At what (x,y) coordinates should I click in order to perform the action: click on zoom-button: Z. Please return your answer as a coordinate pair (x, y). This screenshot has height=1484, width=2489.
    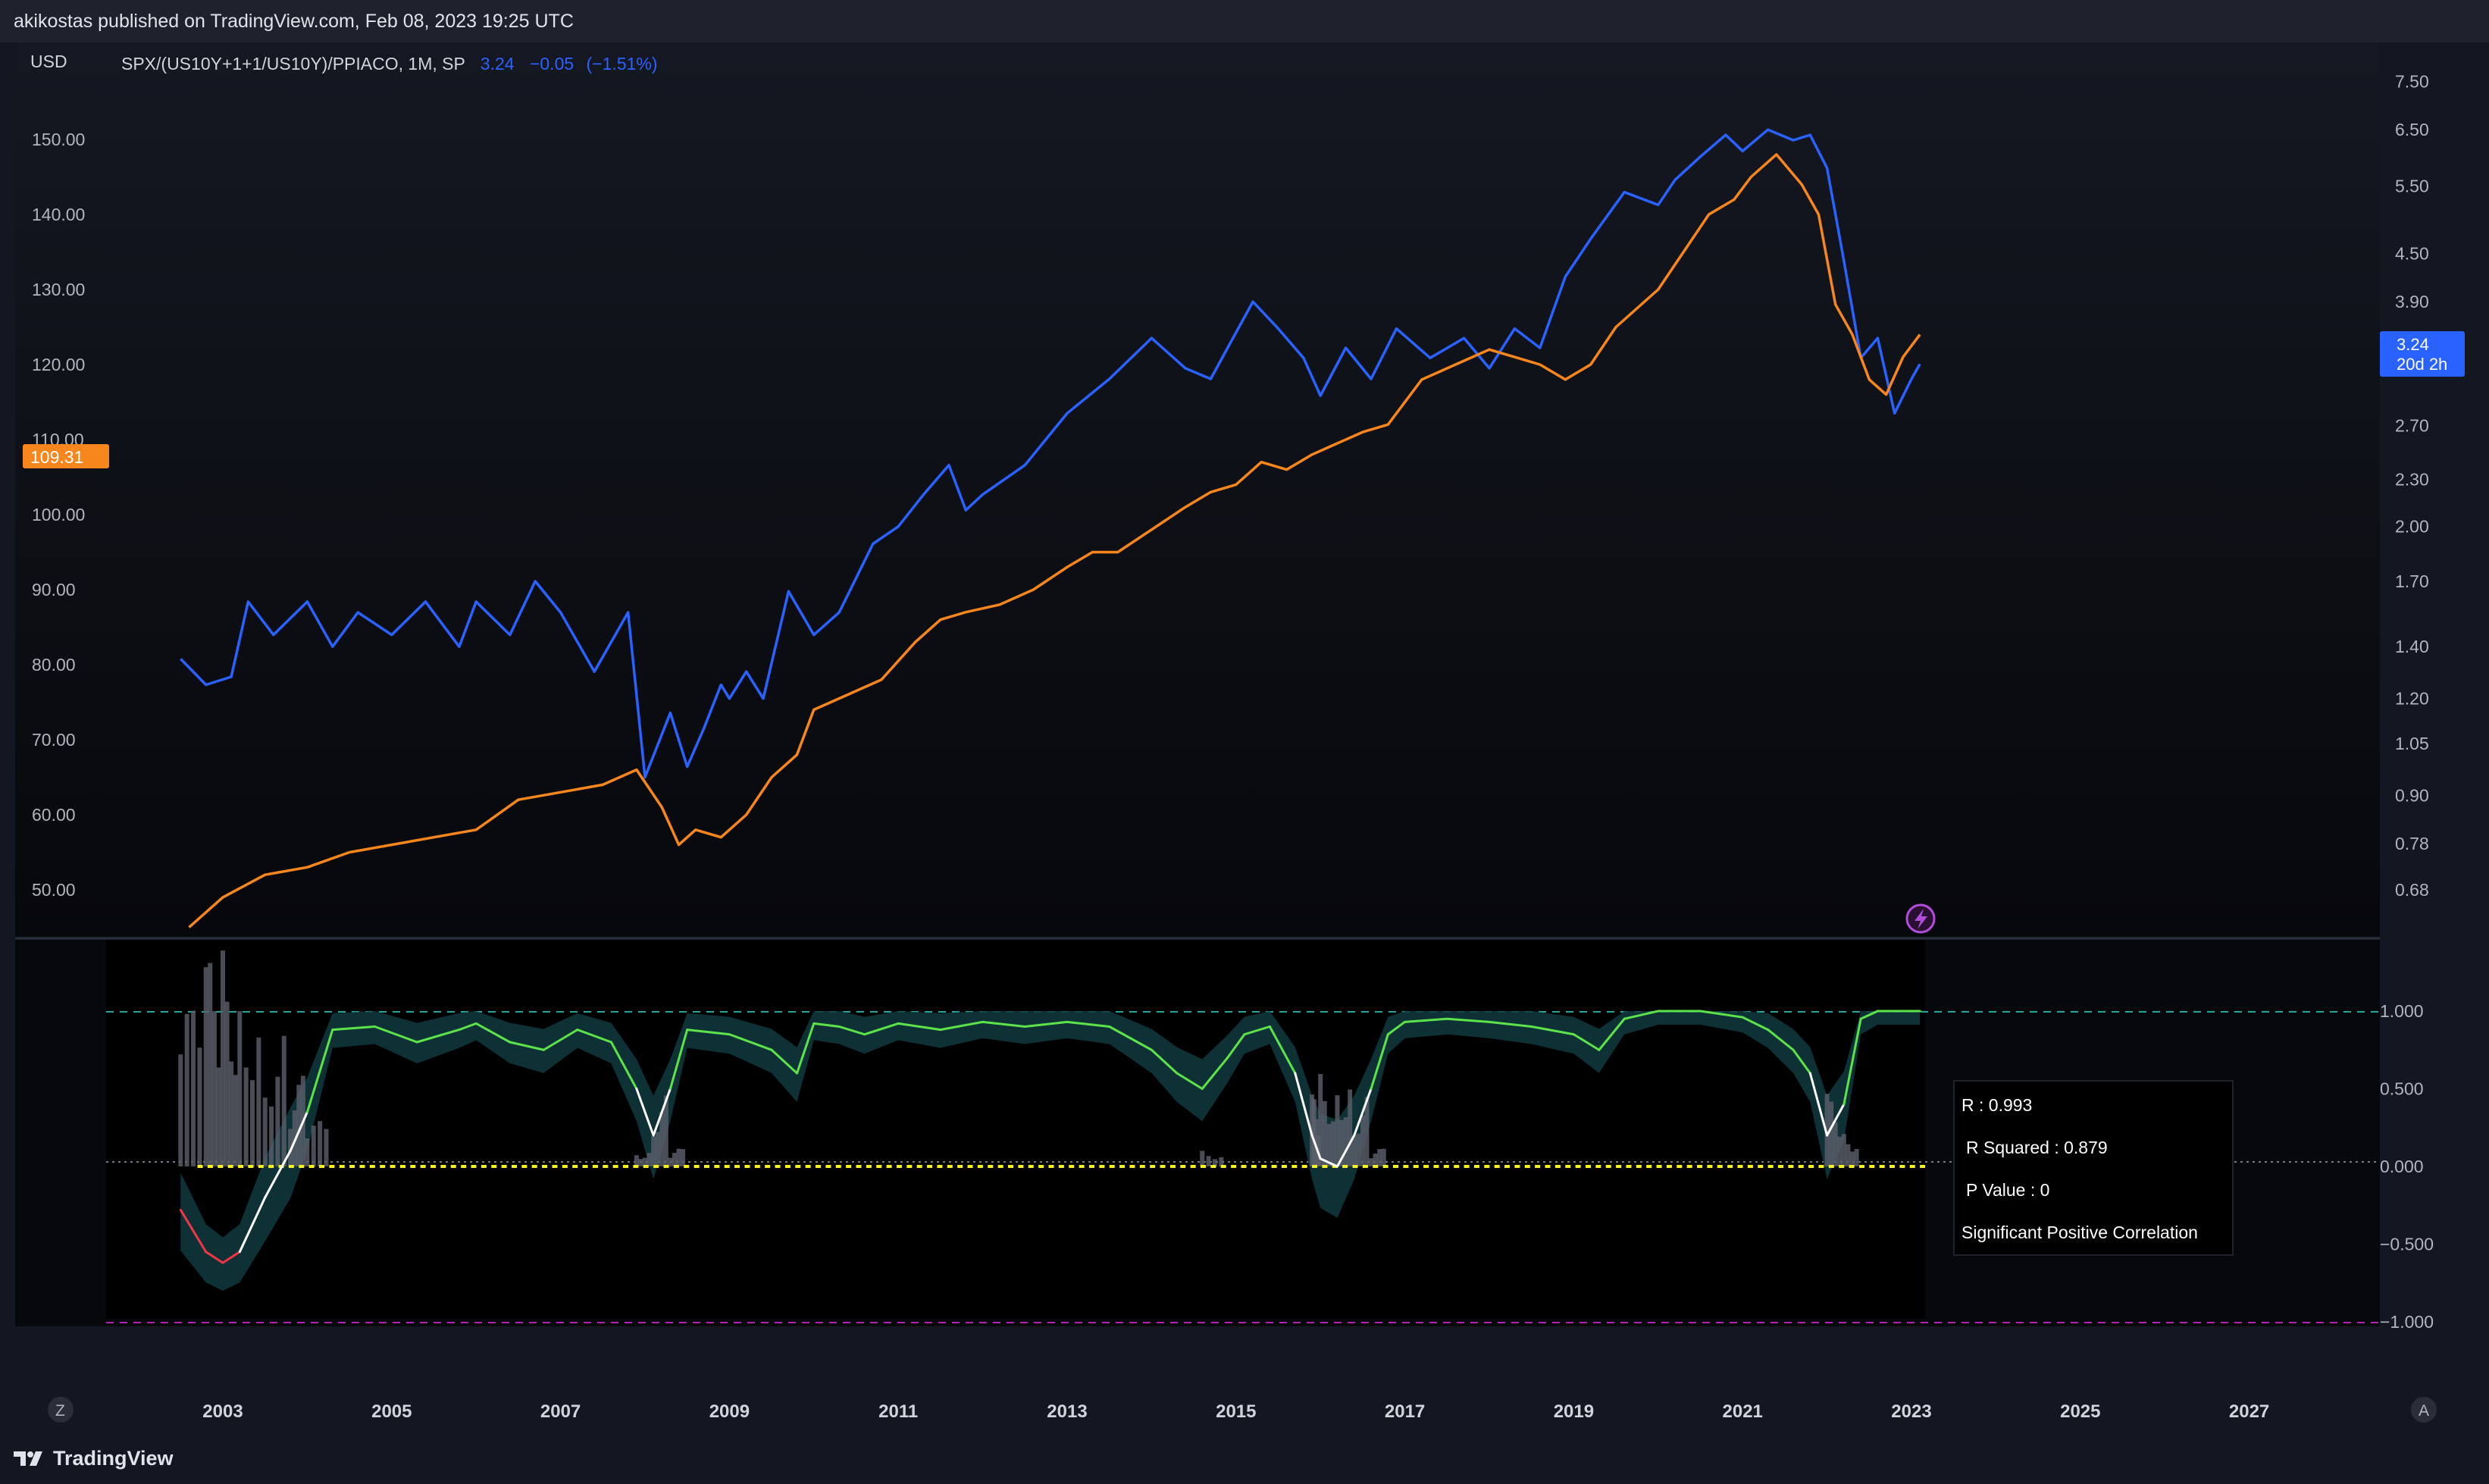
    Looking at the image, I should click on (61, 1410).